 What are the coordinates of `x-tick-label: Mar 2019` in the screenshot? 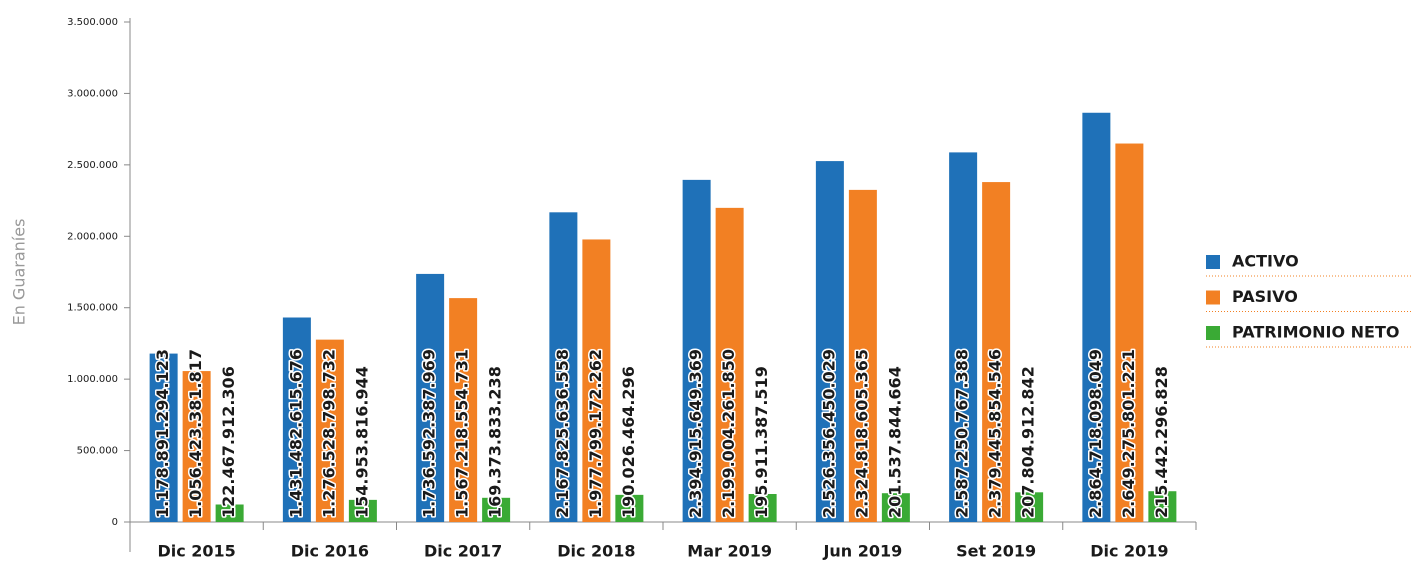 It's located at (729, 551).